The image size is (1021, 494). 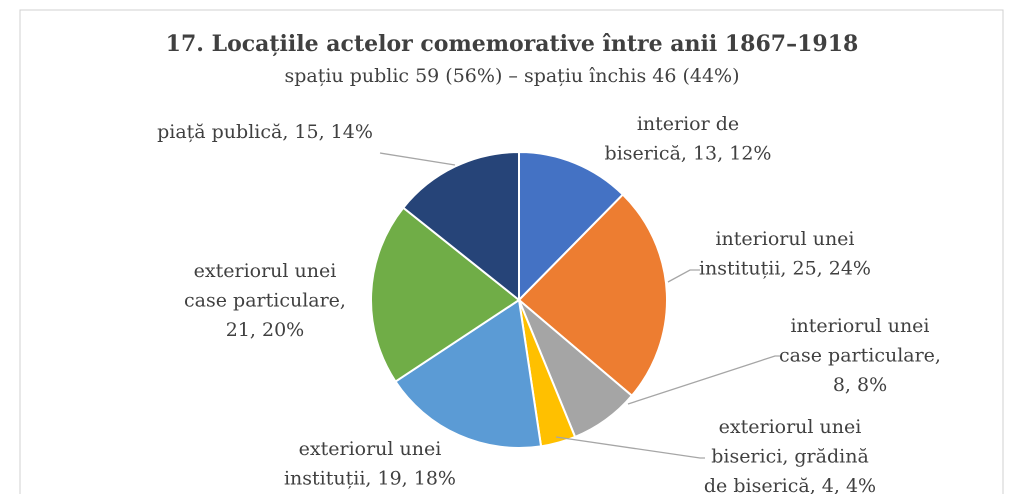 What do you see at coordinates (790, 484) in the screenshot?
I see `data-label: de biserică, 4, 4%` at bounding box center [790, 484].